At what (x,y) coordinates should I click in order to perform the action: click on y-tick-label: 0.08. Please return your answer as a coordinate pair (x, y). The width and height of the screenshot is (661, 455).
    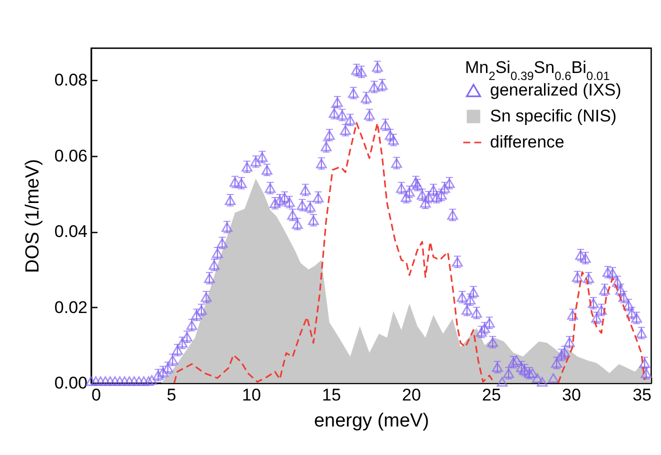
    Looking at the image, I should click on (71, 80).